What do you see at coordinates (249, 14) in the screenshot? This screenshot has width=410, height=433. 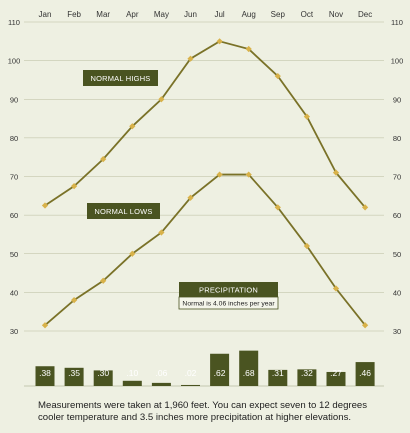 I see `month-label: Aug` at bounding box center [249, 14].